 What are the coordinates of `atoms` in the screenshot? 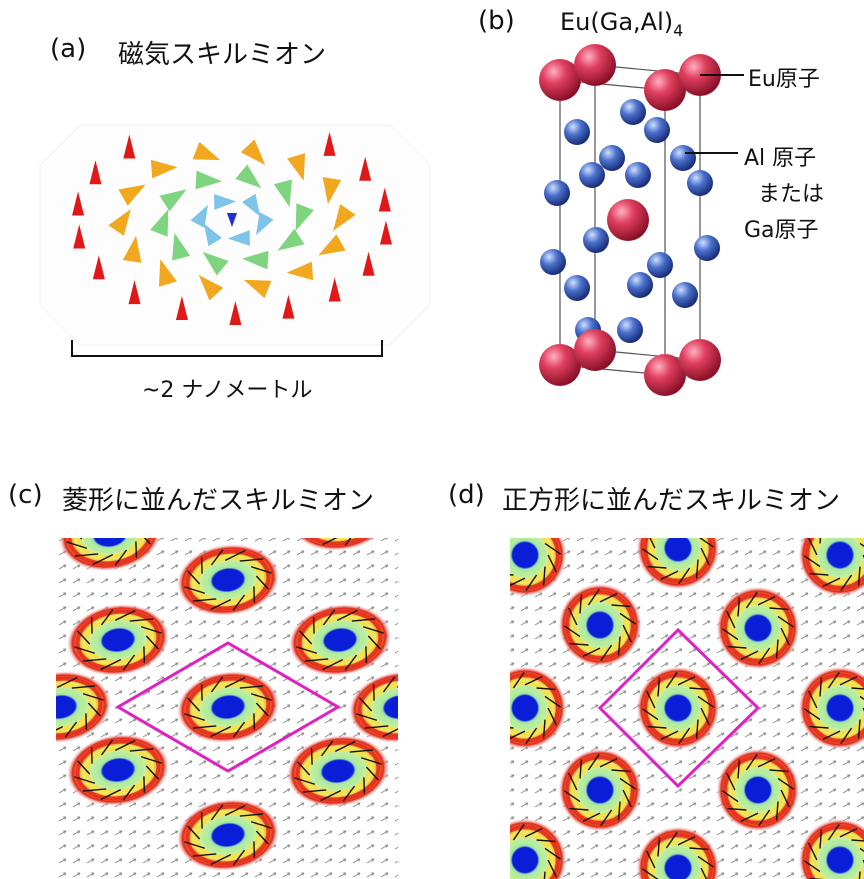 It's located at (630, 220).